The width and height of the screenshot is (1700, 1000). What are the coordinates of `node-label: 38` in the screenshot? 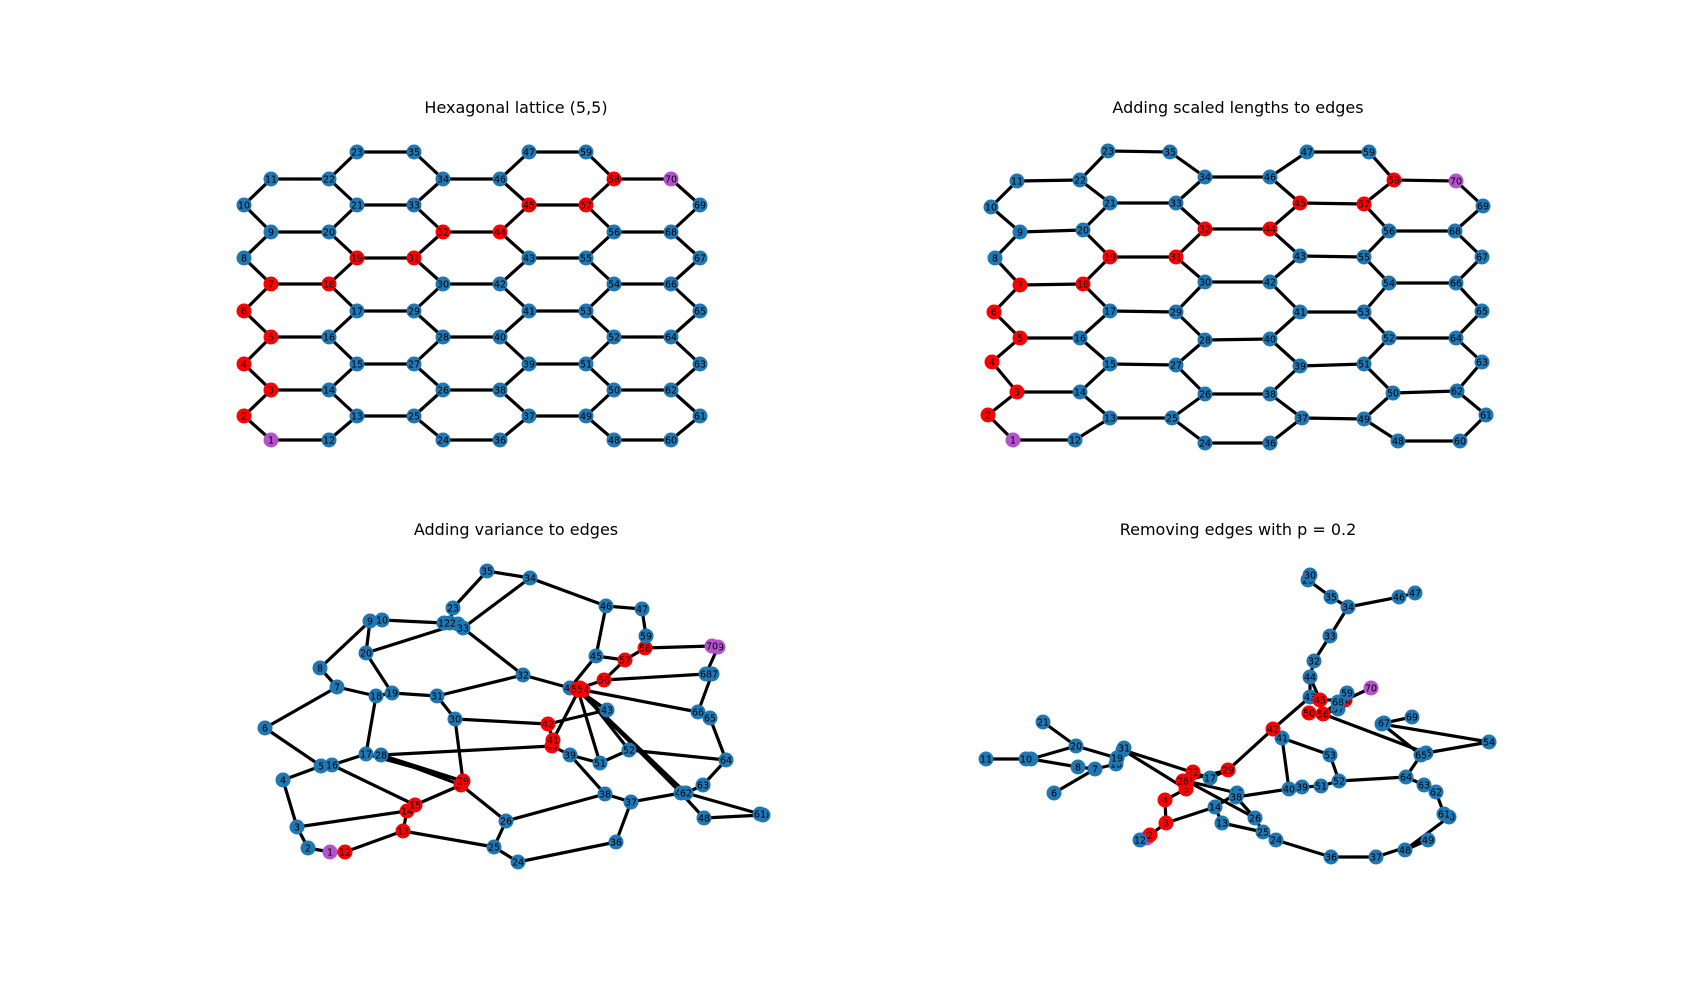 It's located at (500, 390).